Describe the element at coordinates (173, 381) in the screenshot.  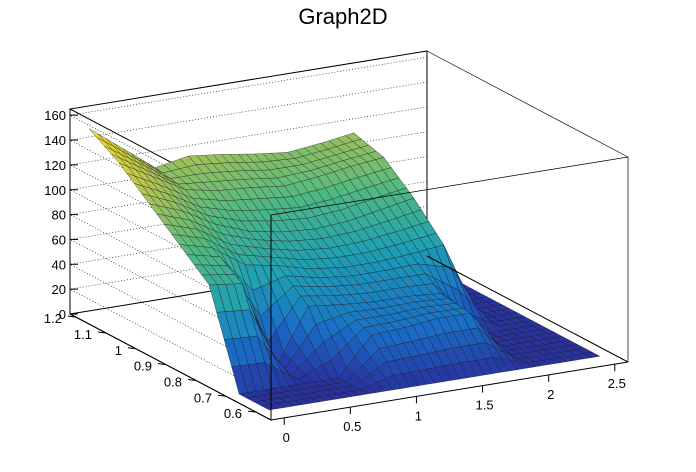
I see `y-tick-label: 0.8` at that location.